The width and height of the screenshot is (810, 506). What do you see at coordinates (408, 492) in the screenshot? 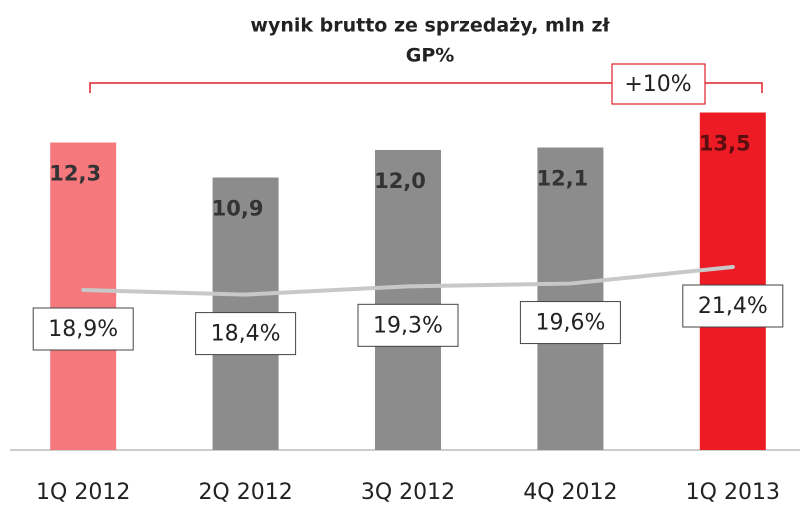
I see `x-tick-label: 3Q 2012` at bounding box center [408, 492].